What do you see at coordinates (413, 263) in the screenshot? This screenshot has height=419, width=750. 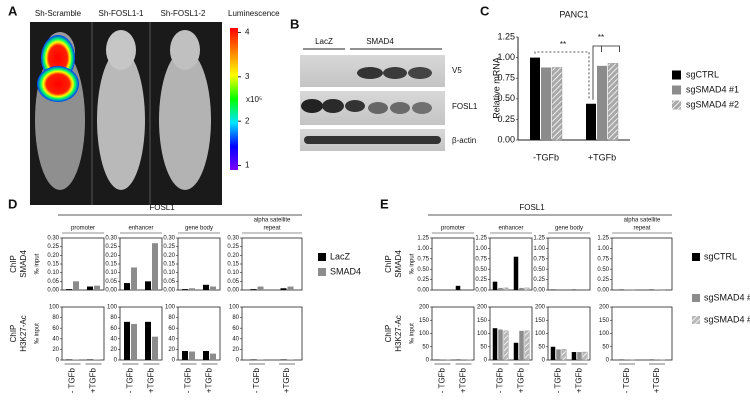 I see `y-axis-title: ‰ input` at bounding box center [413, 263].